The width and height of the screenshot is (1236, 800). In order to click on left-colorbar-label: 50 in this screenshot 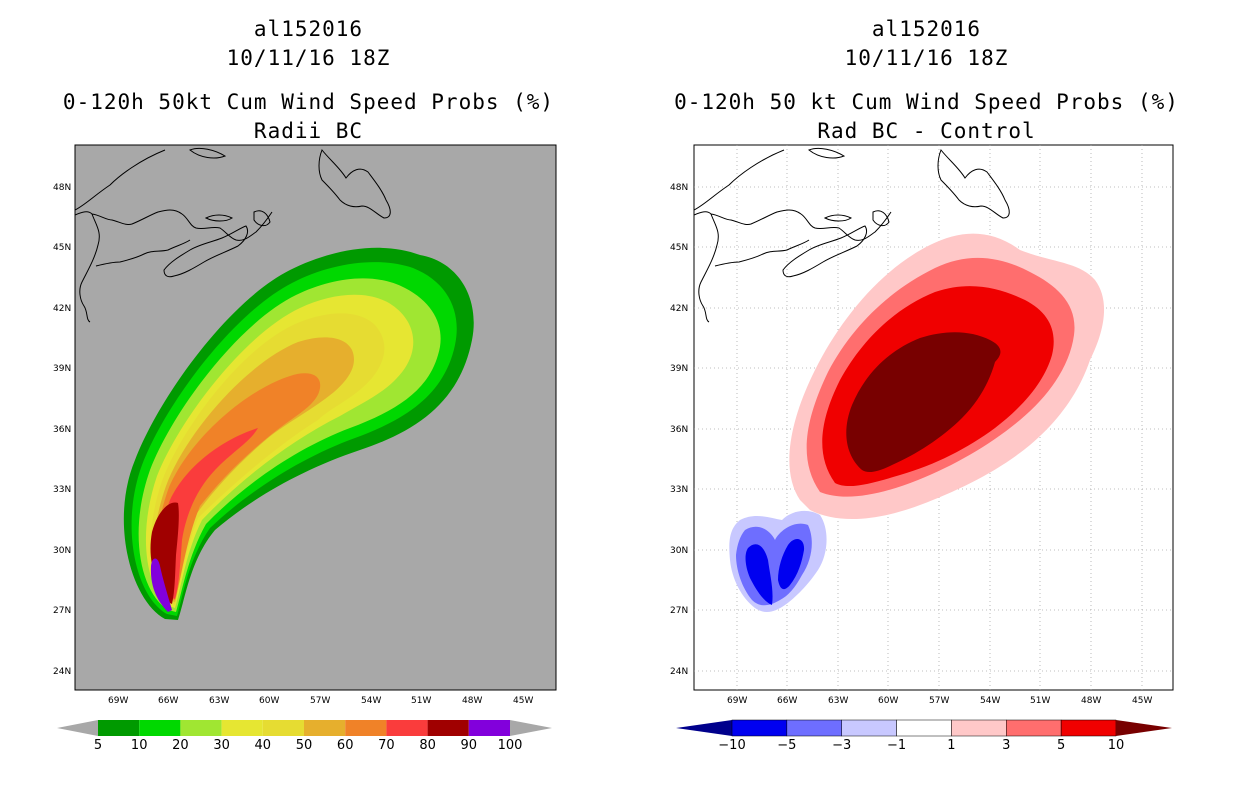, I will do `click(304, 745)`.